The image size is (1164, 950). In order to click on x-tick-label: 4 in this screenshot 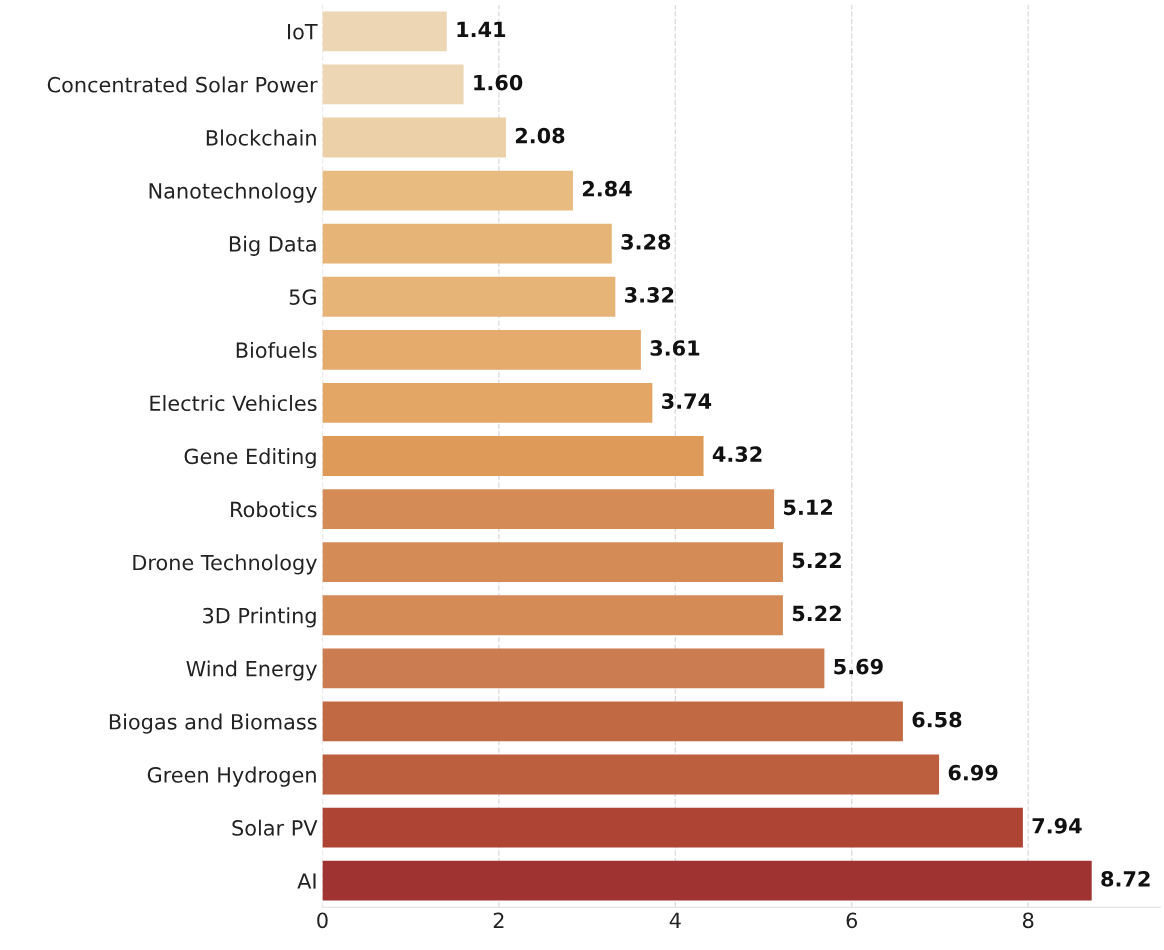, I will do `click(675, 920)`.